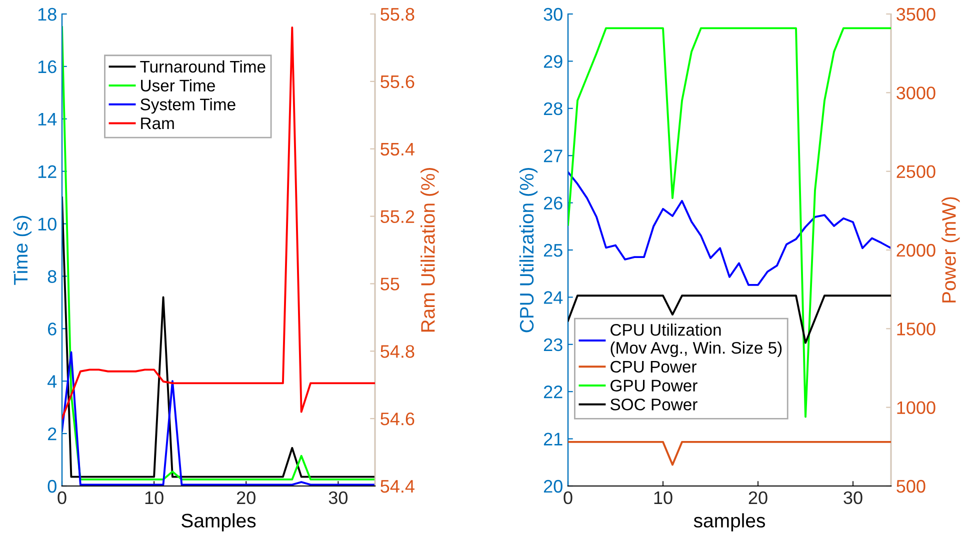 The width and height of the screenshot is (976, 548). Describe the element at coordinates (52, 276) in the screenshot. I see `y-tick-label: 8` at that location.